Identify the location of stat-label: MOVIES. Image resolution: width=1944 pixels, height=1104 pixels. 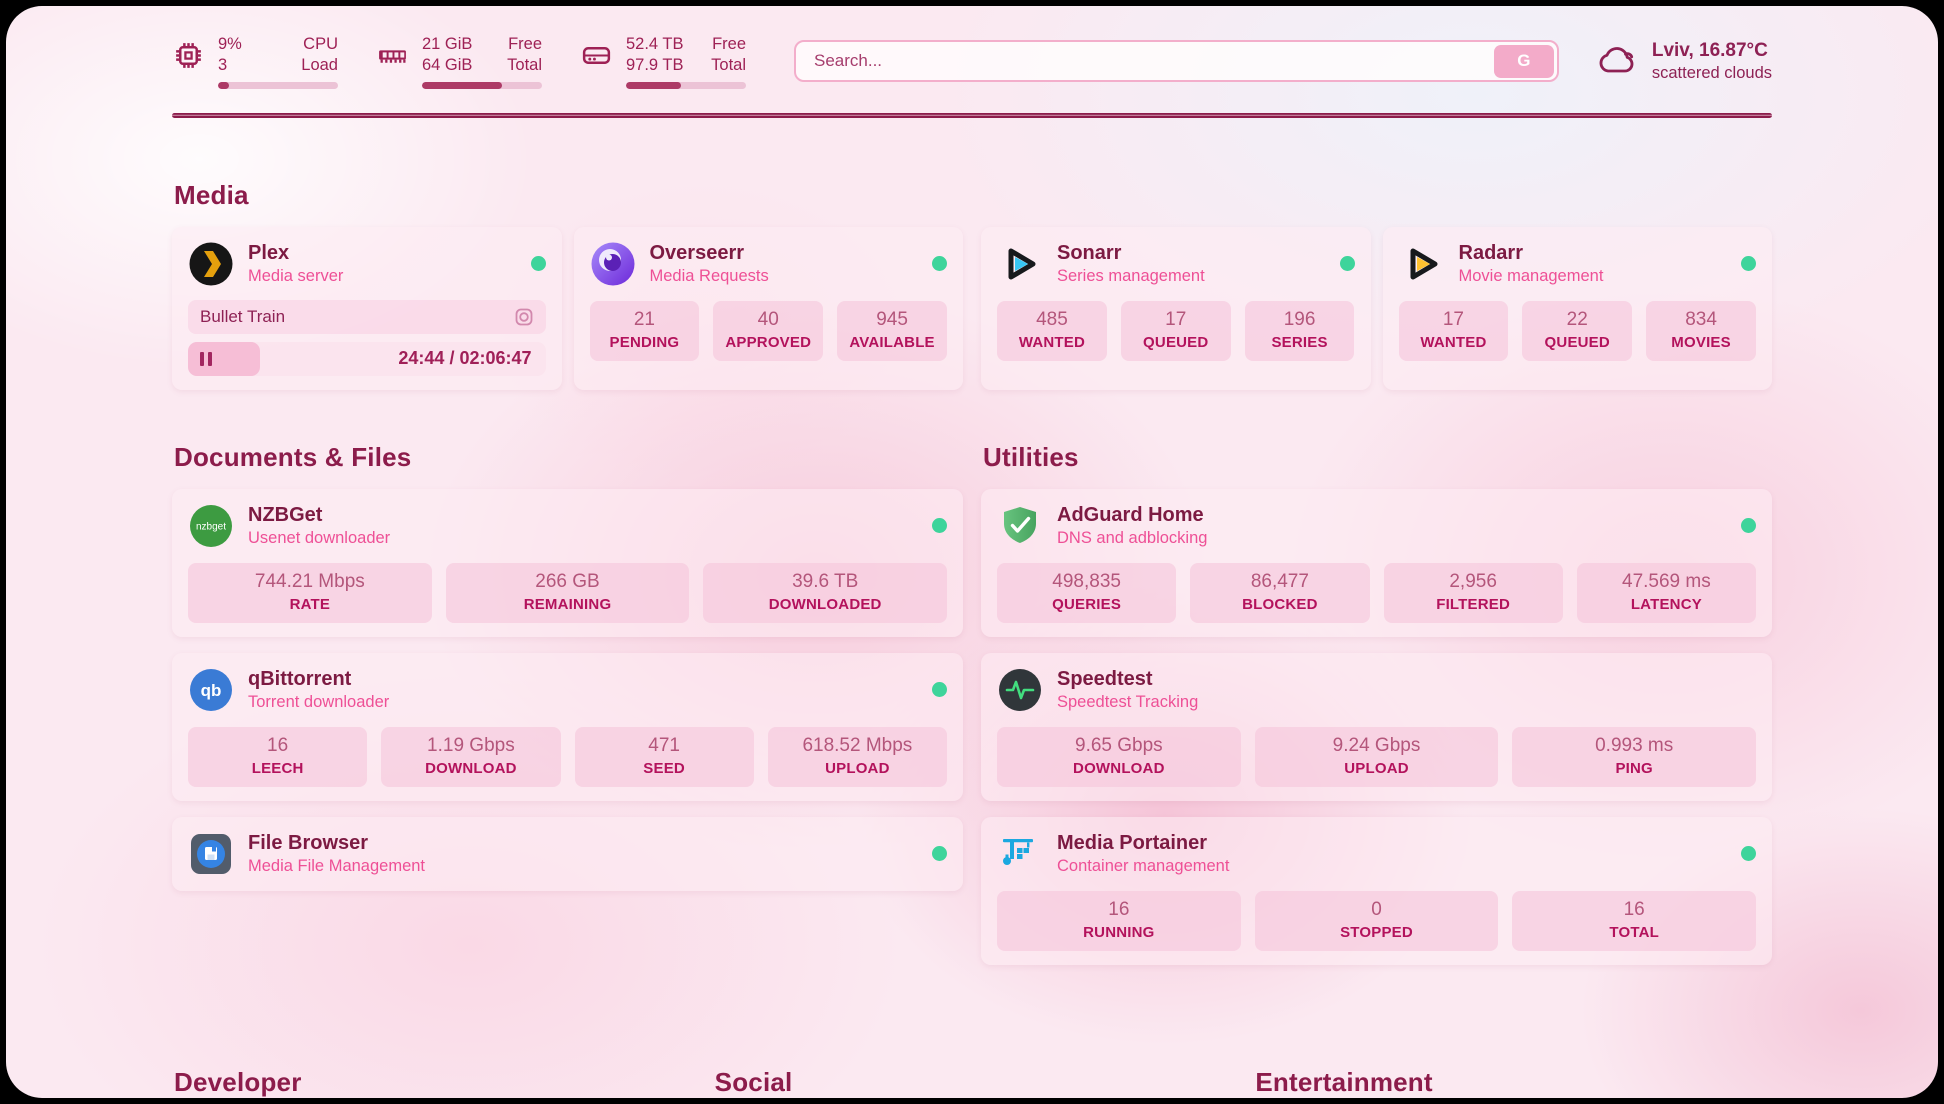
(1701, 342).